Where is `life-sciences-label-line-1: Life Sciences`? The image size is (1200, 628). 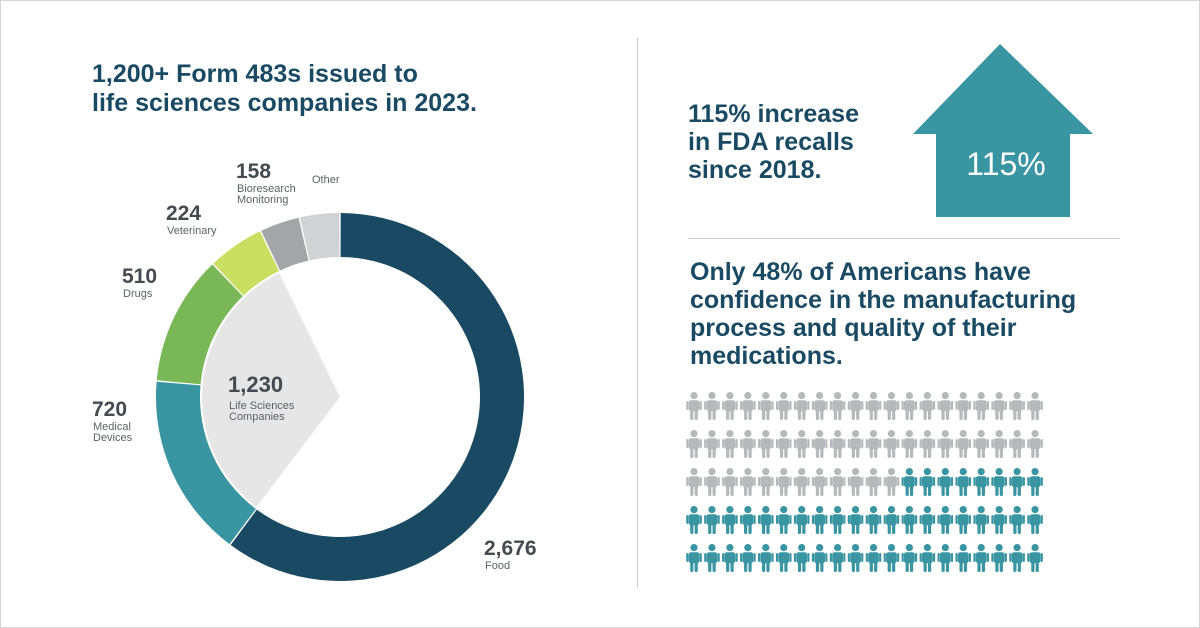
life-sciences-label-line-1: Life Sciences is located at coordinates (262, 406).